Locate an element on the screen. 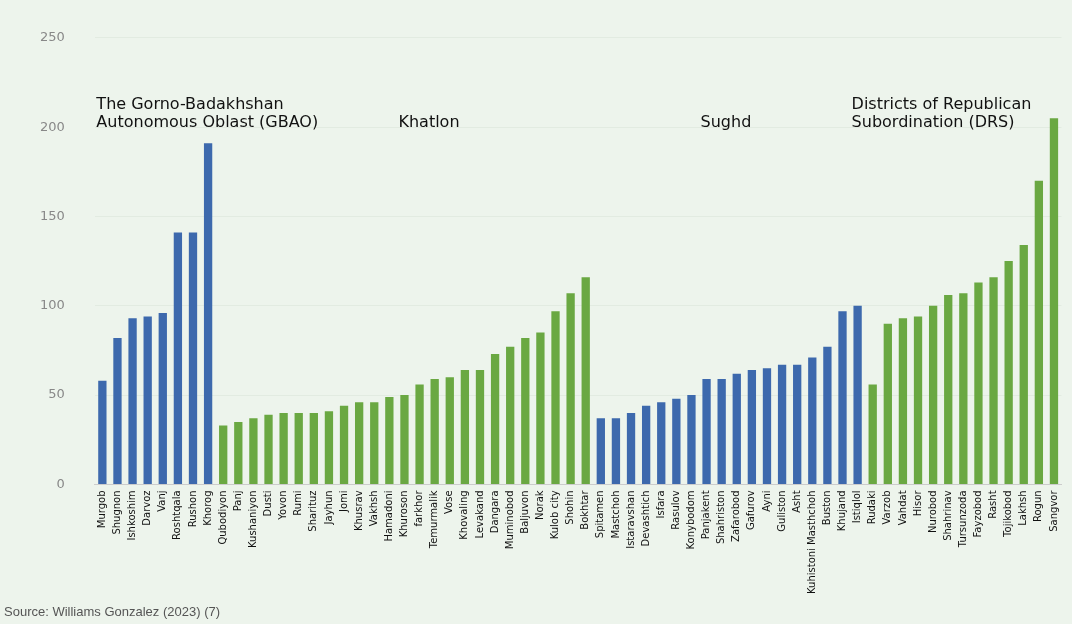 The width and height of the screenshot is (1072, 624). x-tick-label: Sangvor is located at coordinates (1053, 510).